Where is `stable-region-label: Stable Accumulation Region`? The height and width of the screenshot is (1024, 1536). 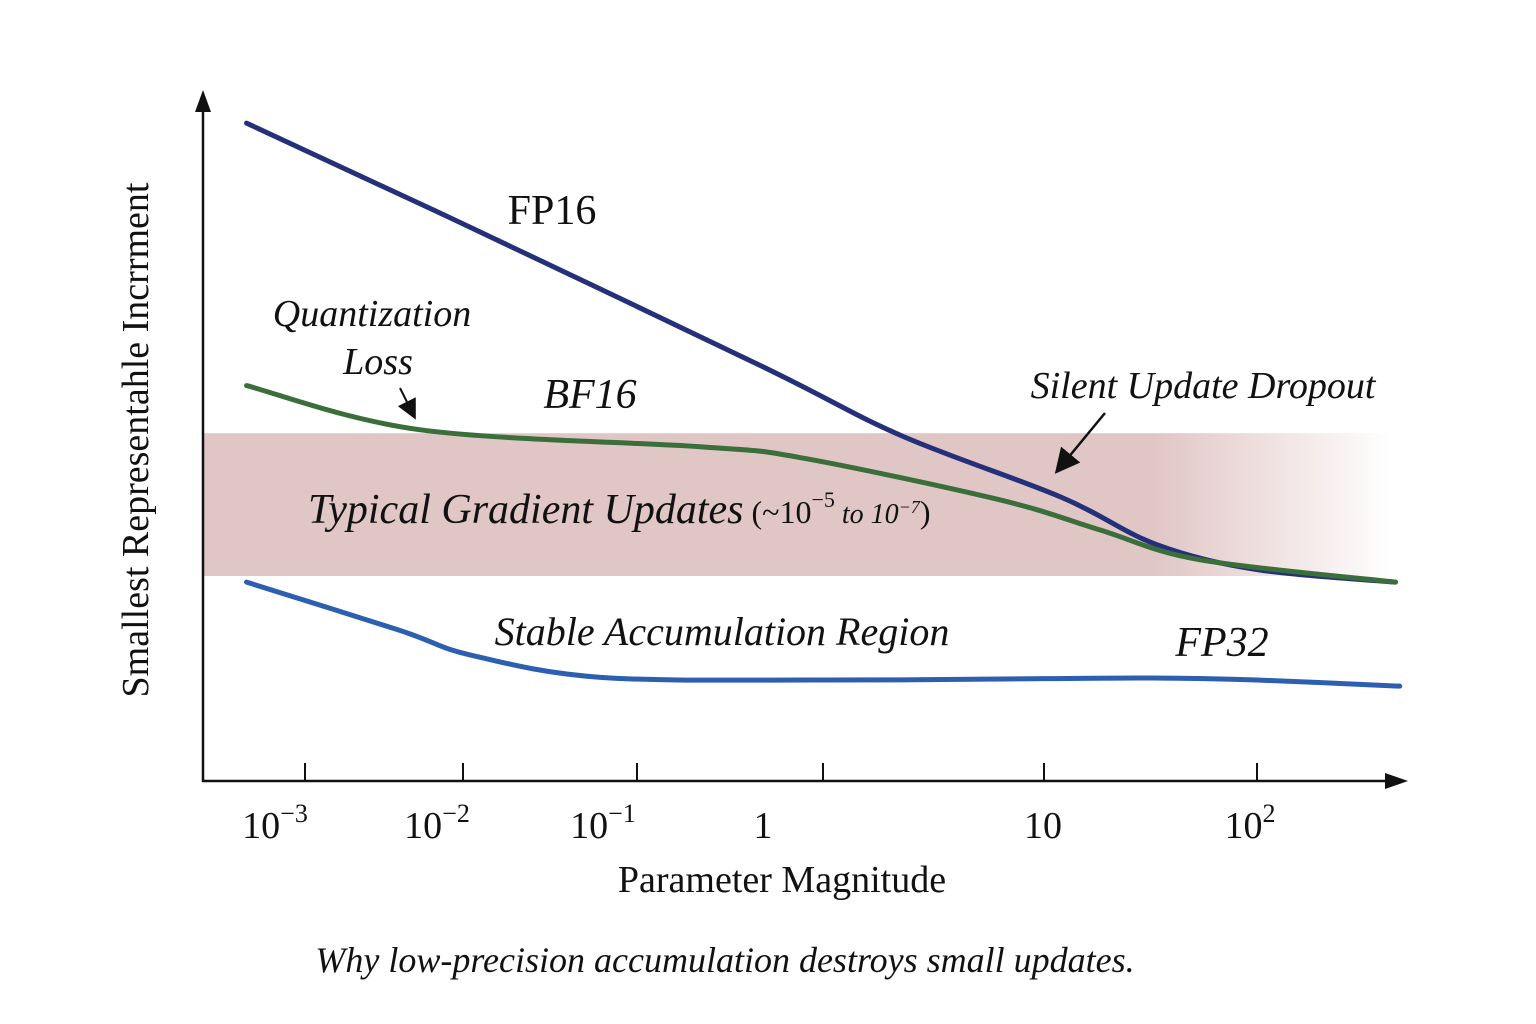
stable-region-label: Stable Accumulation Region is located at coordinates (722, 631).